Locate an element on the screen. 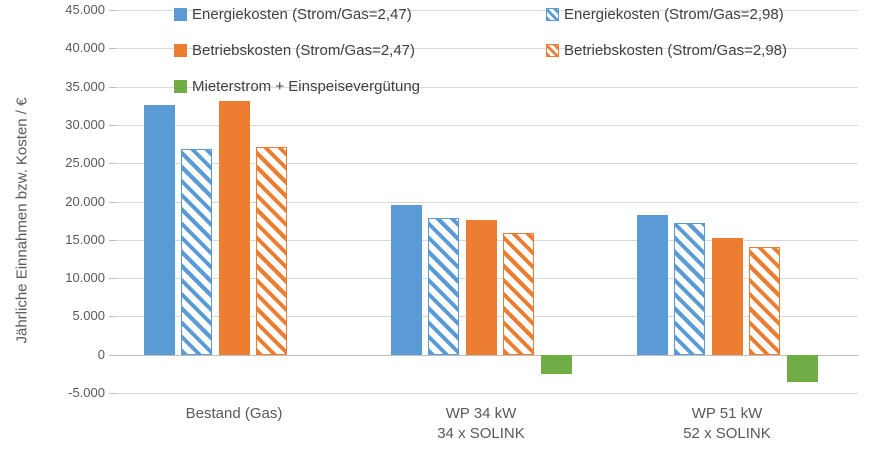  x-category-label-line: 34 x SOLINK is located at coordinates (481, 433).